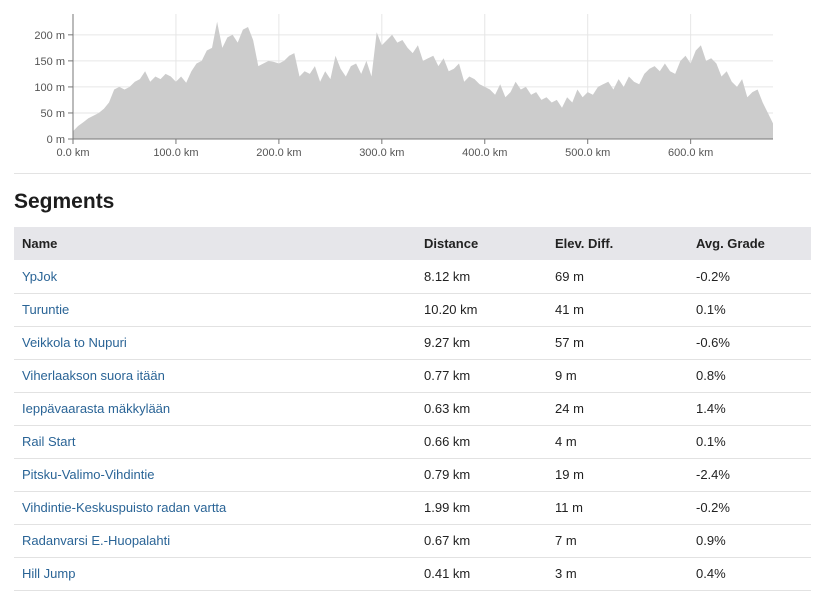  Describe the element at coordinates (96, 408) in the screenshot. I see `segment-name-link: Ieppävaarasta mäkkylään` at that location.